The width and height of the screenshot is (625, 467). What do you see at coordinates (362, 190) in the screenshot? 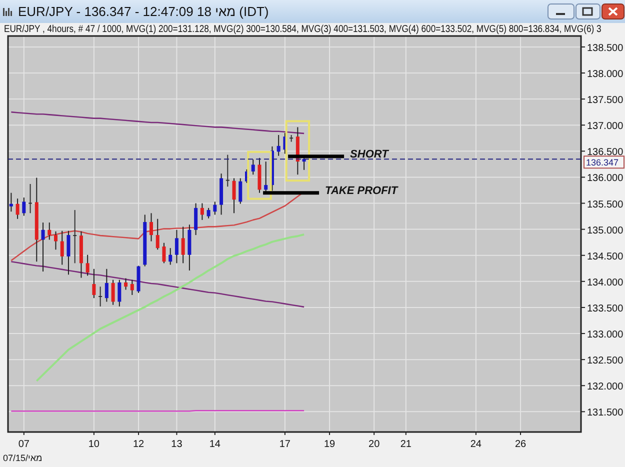
I see `ref-line-label: TAKE PROFIT` at bounding box center [362, 190].